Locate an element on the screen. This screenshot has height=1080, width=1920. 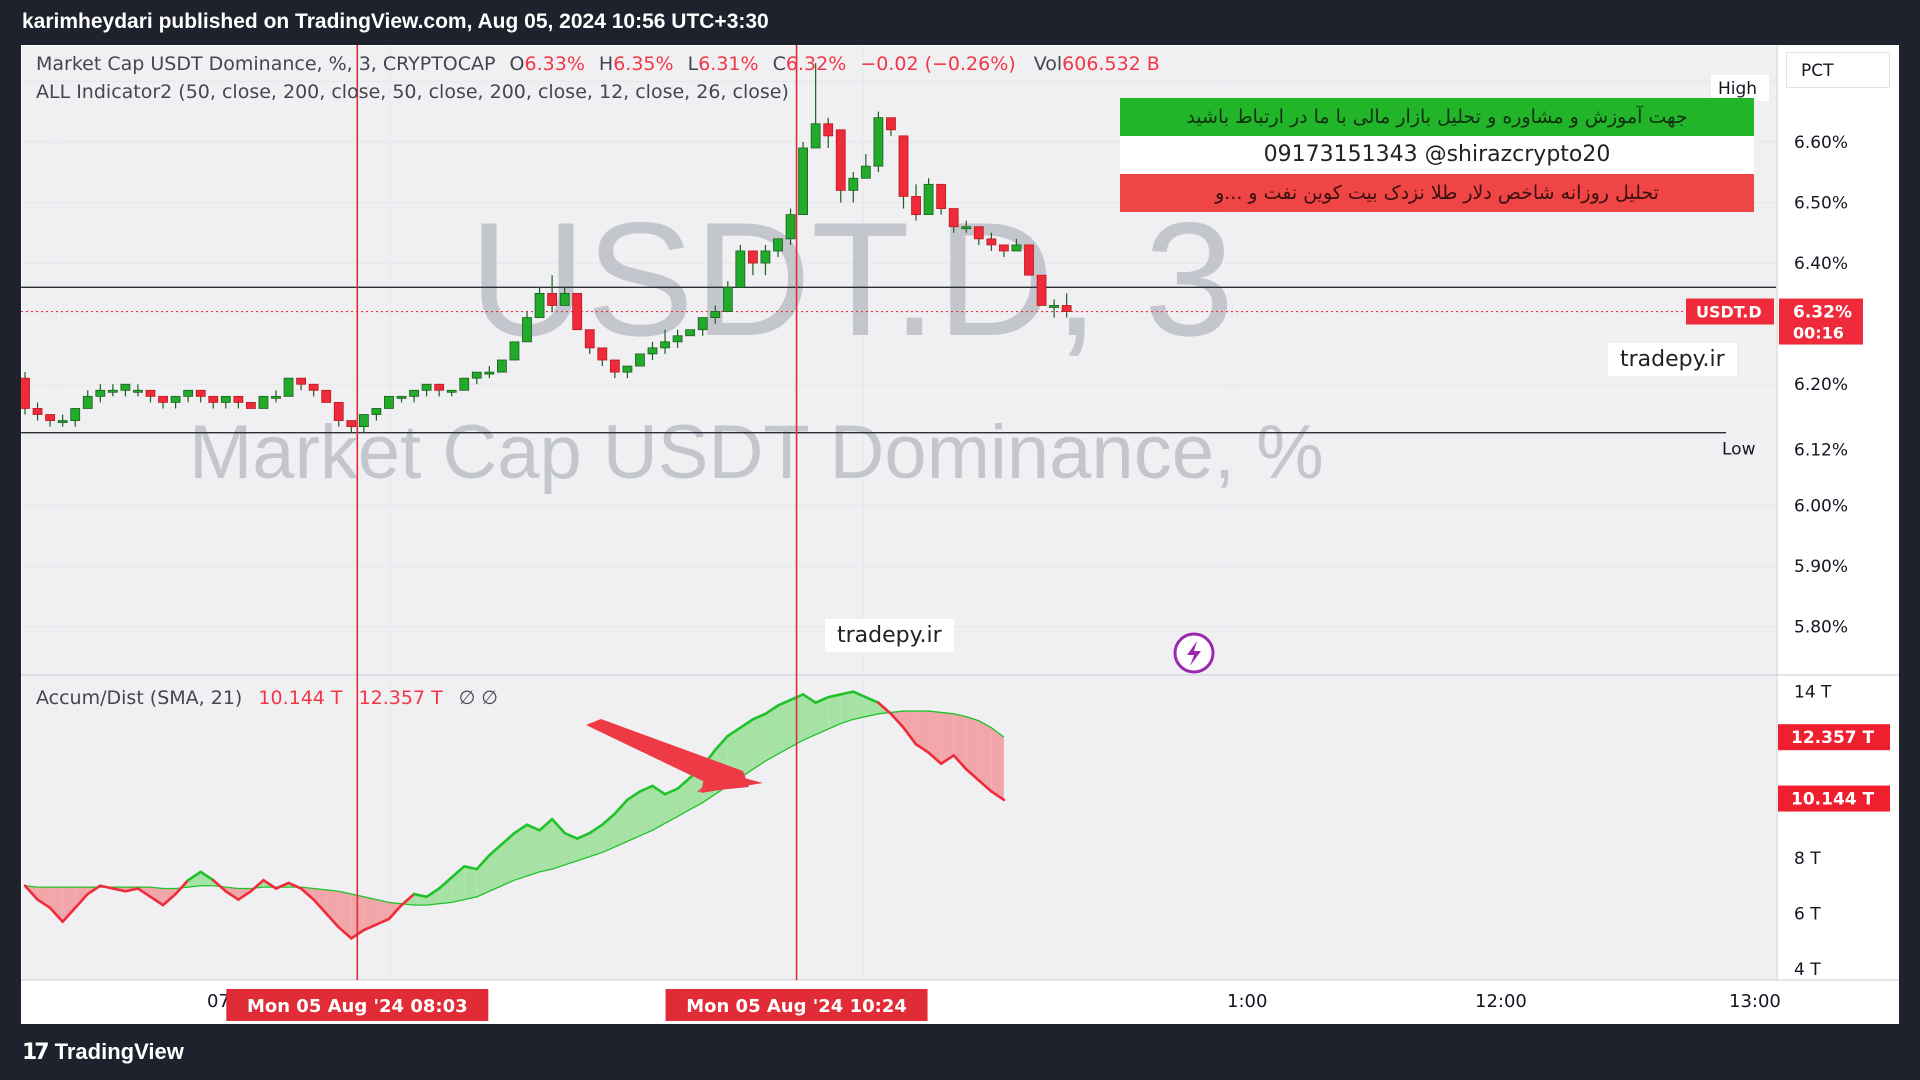
ad-tag1: 12.357 T is located at coordinates (1833, 738).